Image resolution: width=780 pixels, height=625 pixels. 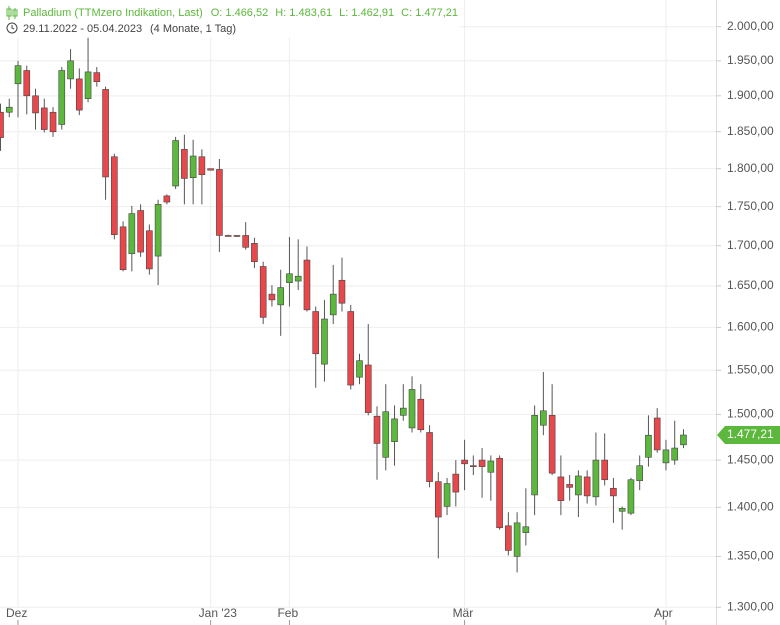 I want to click on legend-title: Palladium (TTMzero Indikation, Last), so click(x=113, y=13).